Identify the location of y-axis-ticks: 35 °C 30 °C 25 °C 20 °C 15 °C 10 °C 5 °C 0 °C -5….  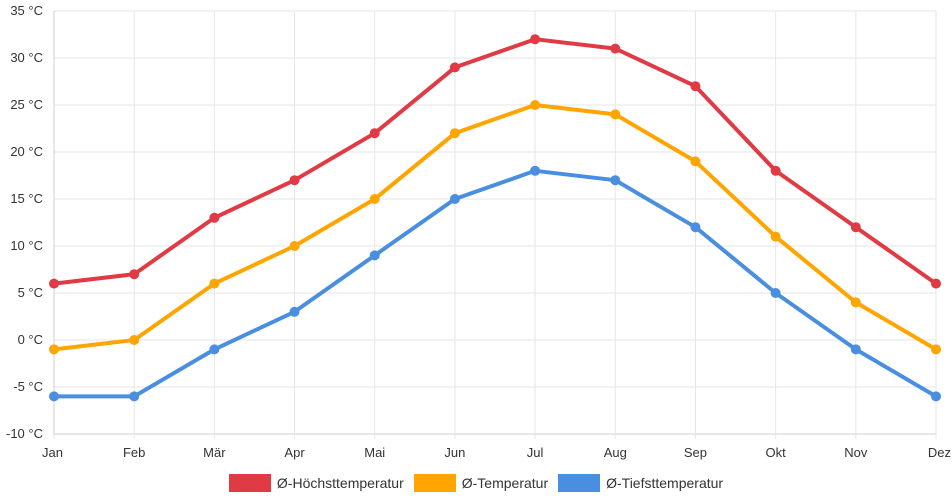
(24, 222).